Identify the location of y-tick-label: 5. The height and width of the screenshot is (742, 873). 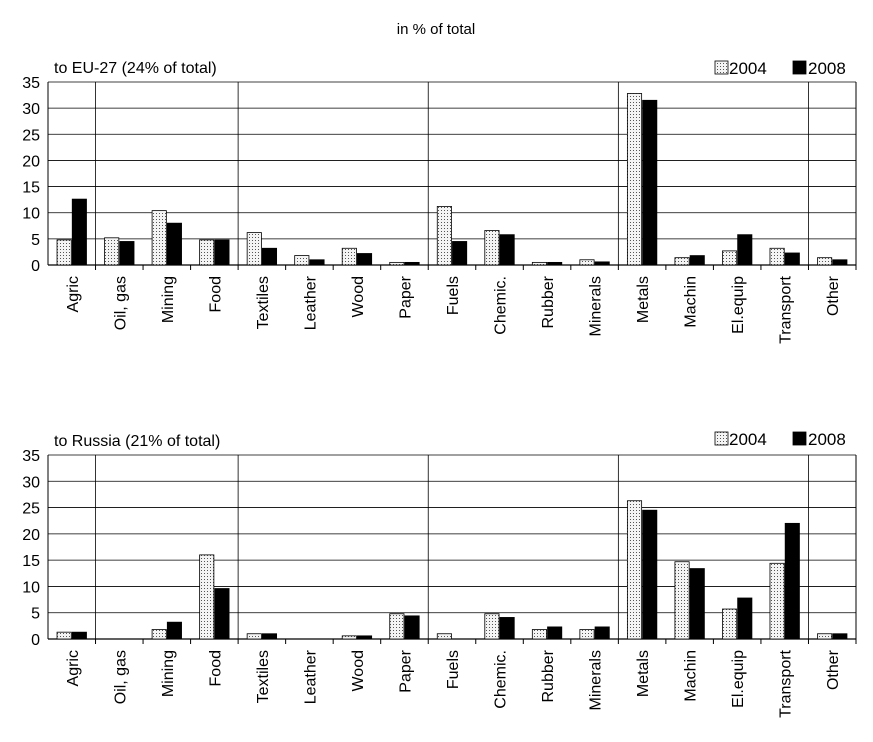
(35, 614).